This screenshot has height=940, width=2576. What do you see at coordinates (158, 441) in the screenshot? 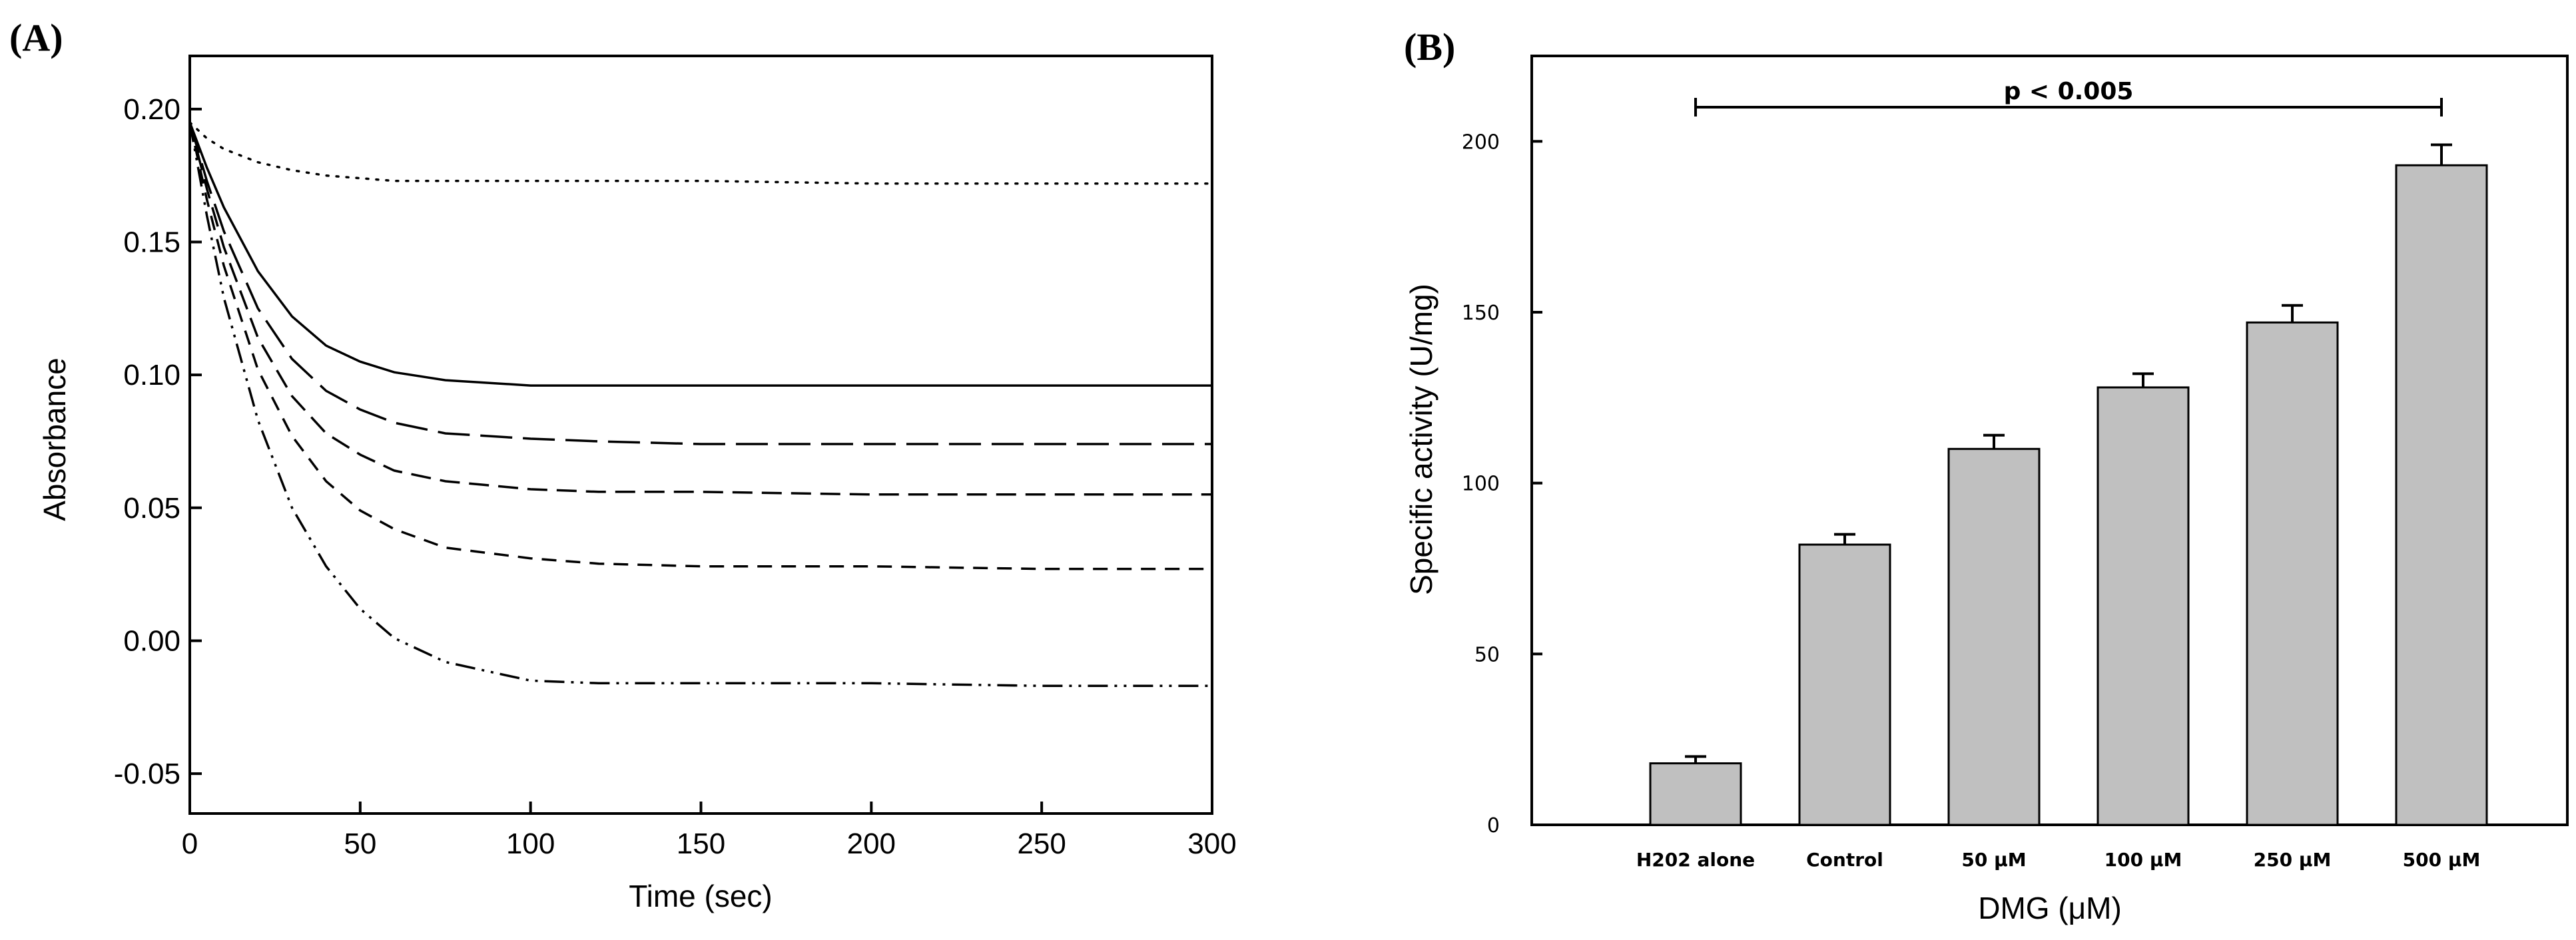
I see `panel-a-y-ticks: -0.05 0.00 0.05 0.10 0.15 0.20` at bounding box center [158, 441].